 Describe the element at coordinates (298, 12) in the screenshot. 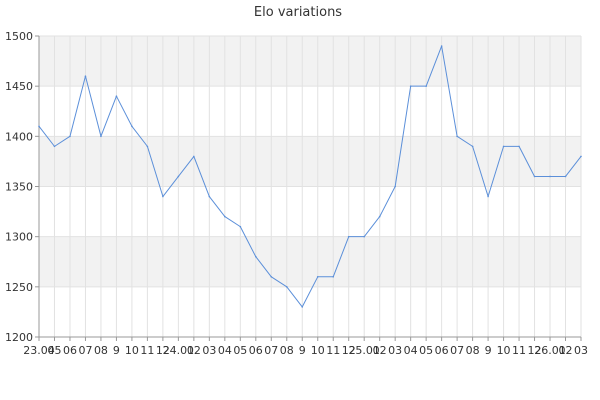

I see `chart-title: Elo variations` at that location.